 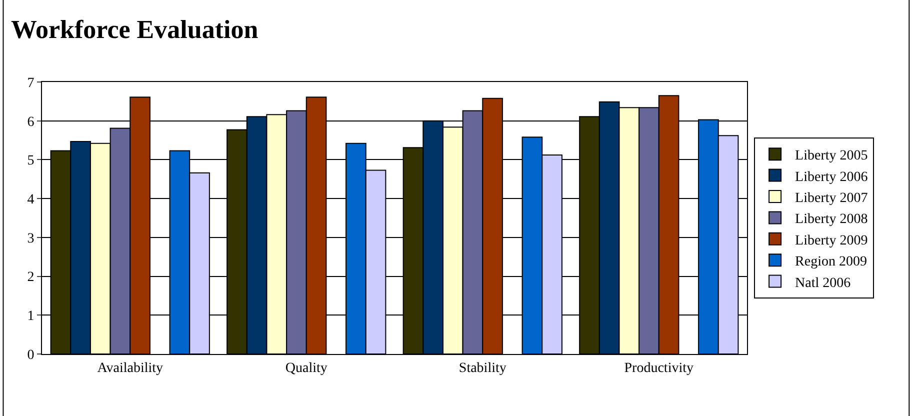 I want to click on y-tick-label: 5, so click(x=30, y=161).